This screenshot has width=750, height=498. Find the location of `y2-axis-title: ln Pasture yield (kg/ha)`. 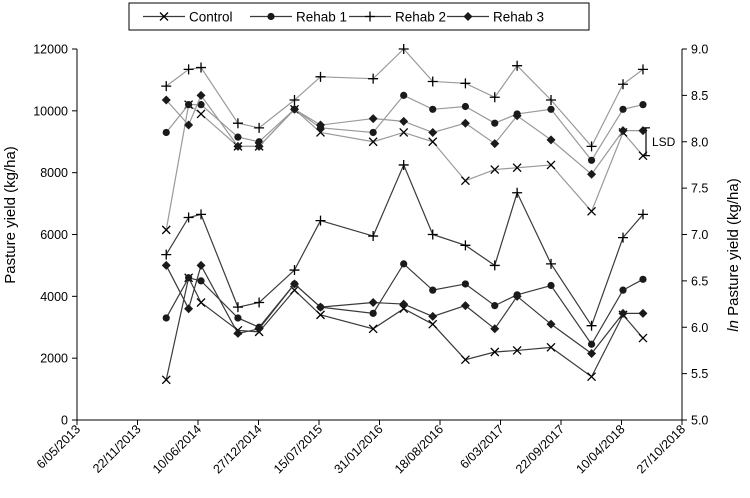

y2-axis-title: ln Pasture yield (kg/ha) is located at coordinates (733, 254).